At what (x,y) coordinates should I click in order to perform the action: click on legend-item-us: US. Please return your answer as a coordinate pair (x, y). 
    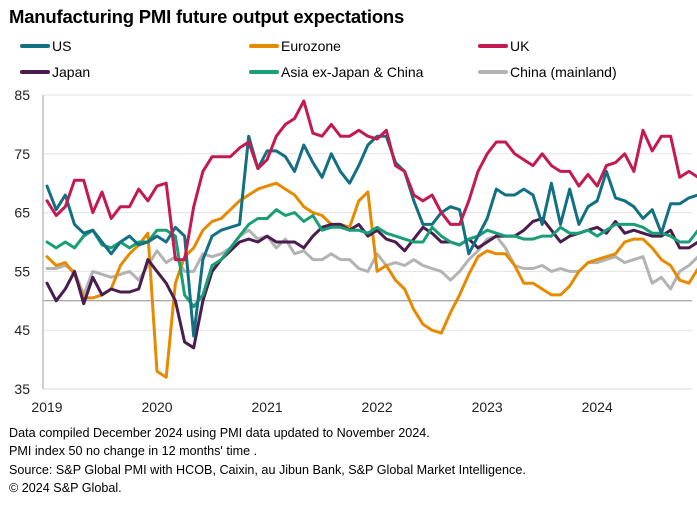
    Looking at the image, I should click on (45, 46).